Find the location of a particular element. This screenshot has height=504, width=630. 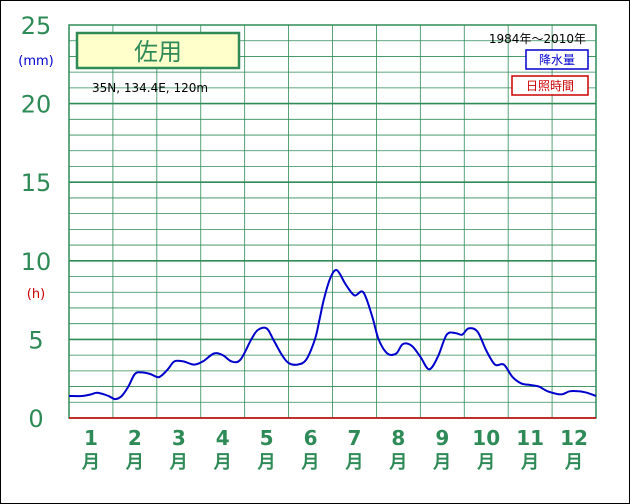

x-tick-month-number: 10 is located at coordinates (486, 438).